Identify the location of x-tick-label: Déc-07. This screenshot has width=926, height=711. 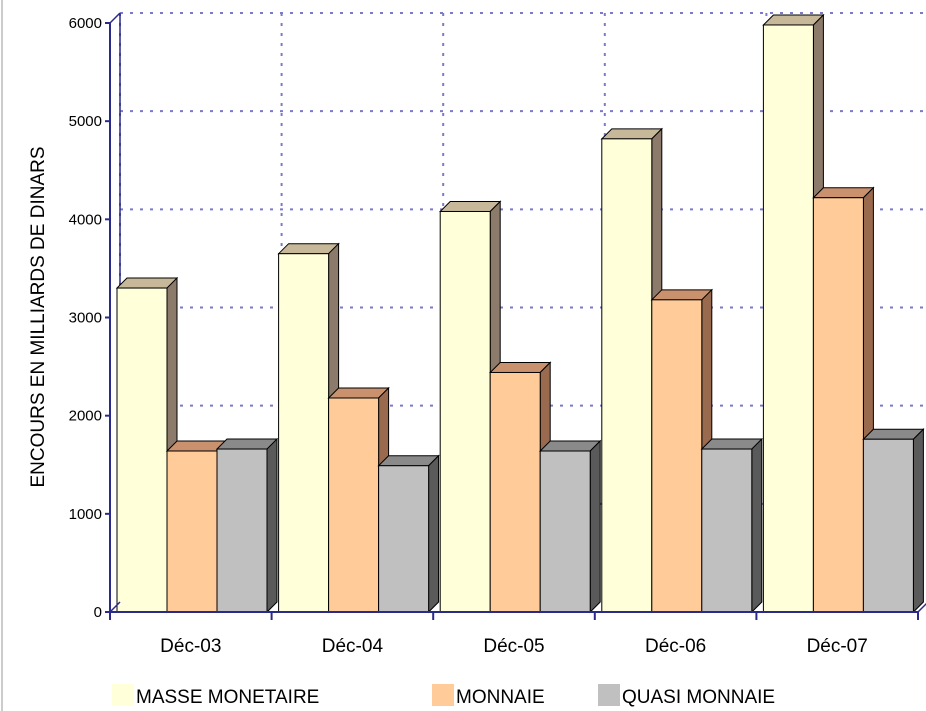
(837, 646).